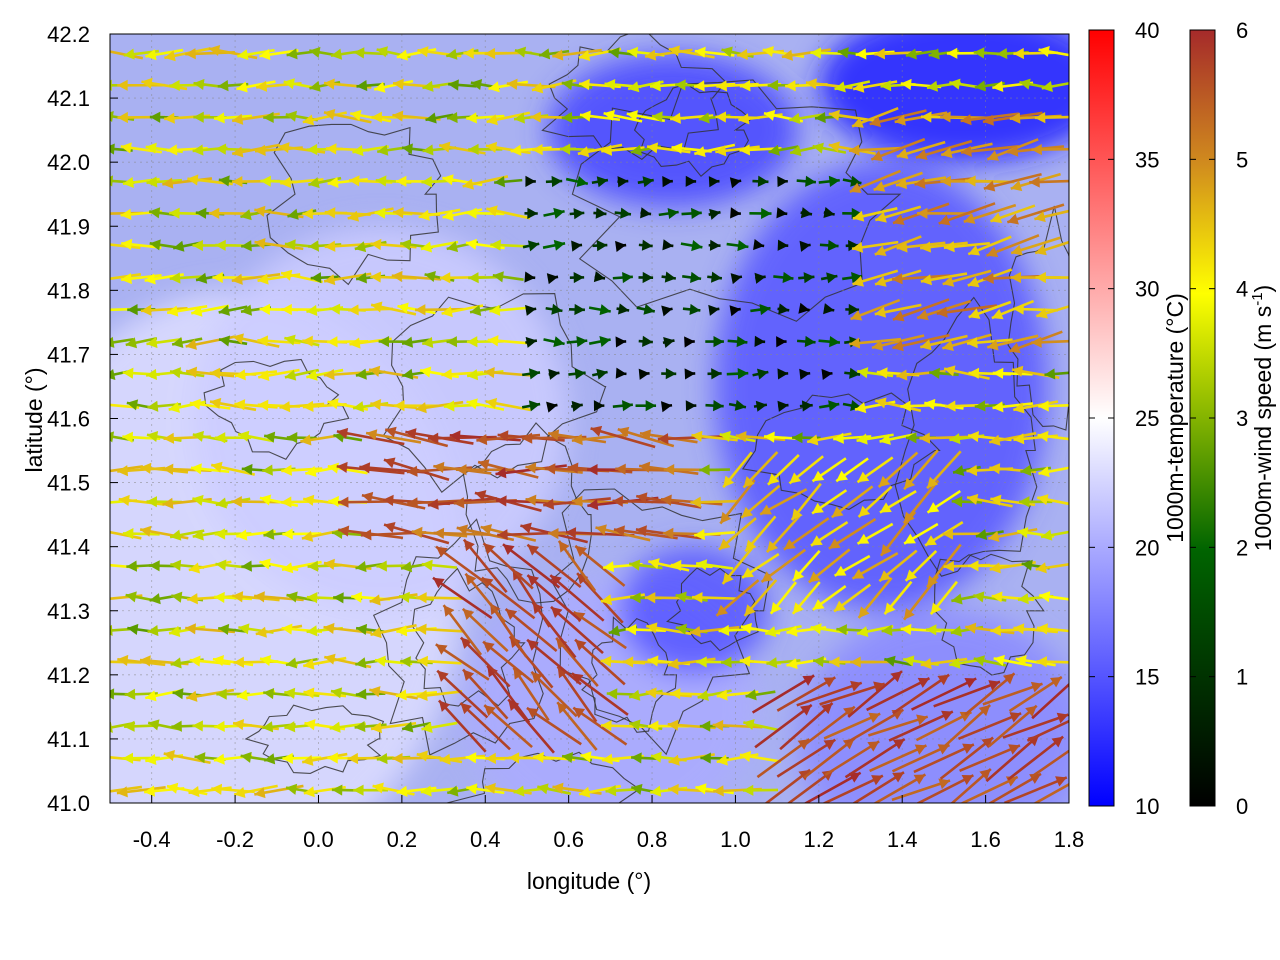 The width and height of the screenshot is (1280, 960). Describe the element at coordinates (68, 290) in the screenshot. I see `y-tick-label: 41.8` at that location.